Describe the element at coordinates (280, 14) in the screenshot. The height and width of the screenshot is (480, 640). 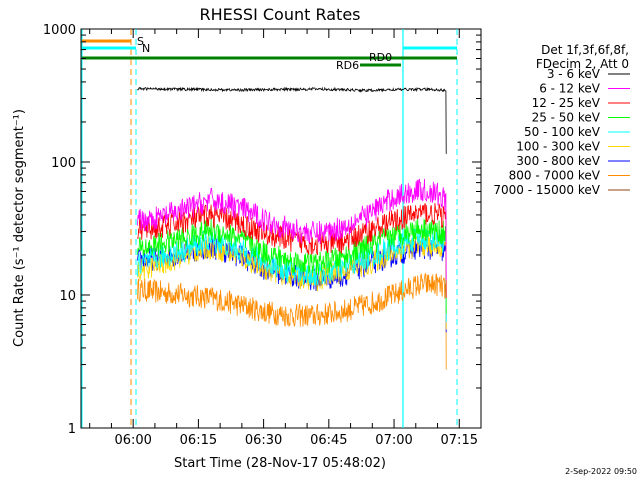
I see `chart-title: RHESSI Count Rates` at that location.